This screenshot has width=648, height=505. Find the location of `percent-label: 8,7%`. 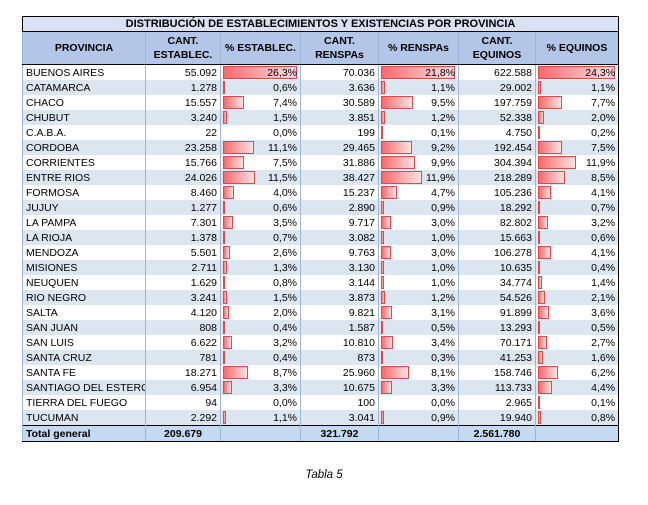

percent-label: 8,7% is located at coordinates (285, 372).